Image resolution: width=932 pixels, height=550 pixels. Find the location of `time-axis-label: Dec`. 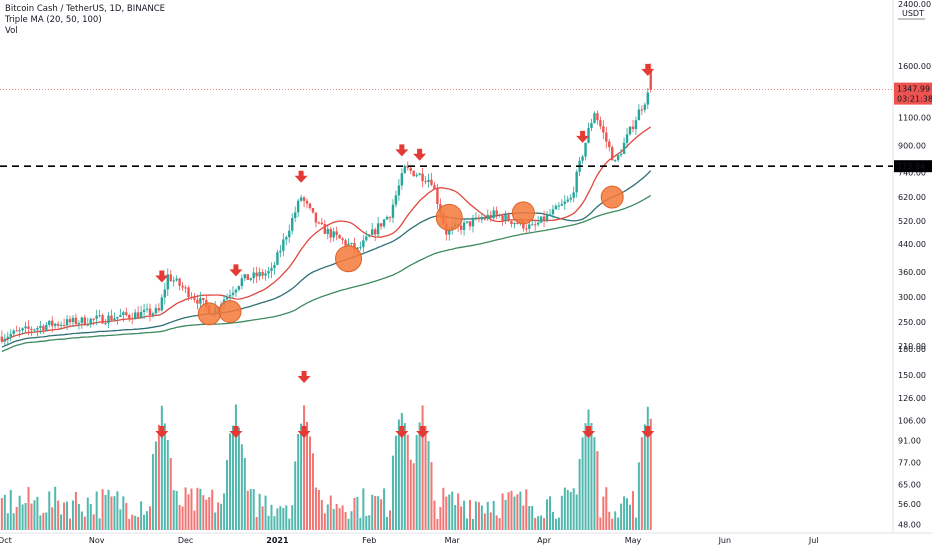

time-axis-label: Dec is located at coordinates (185, 540).